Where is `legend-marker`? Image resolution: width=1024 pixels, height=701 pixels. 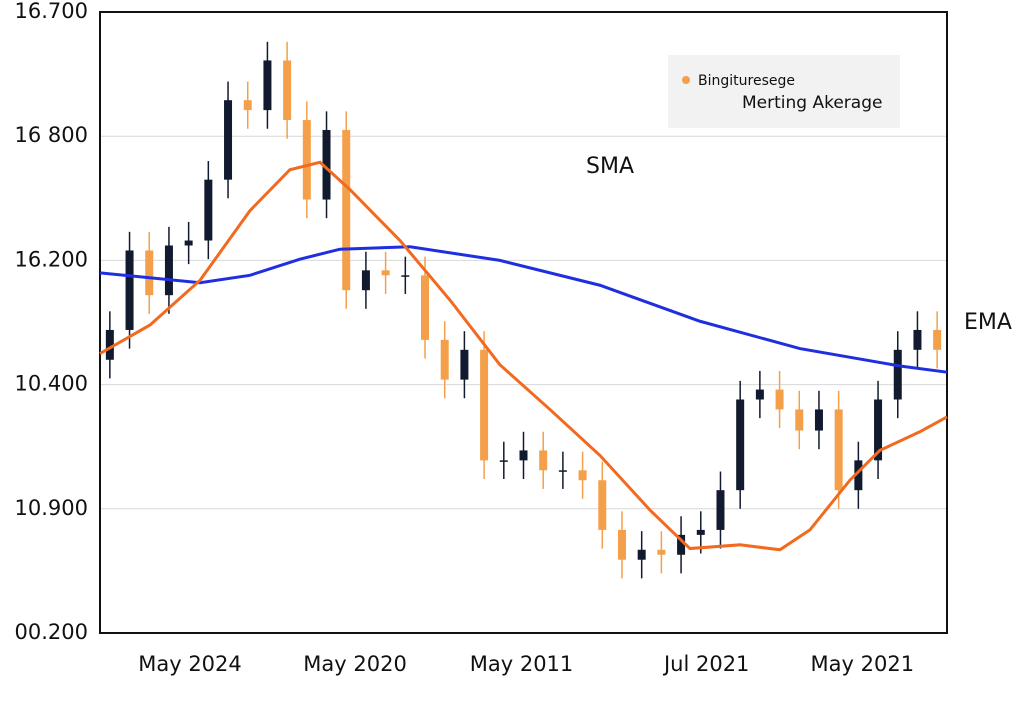 legend-marker is located at coordinates (686, 80).